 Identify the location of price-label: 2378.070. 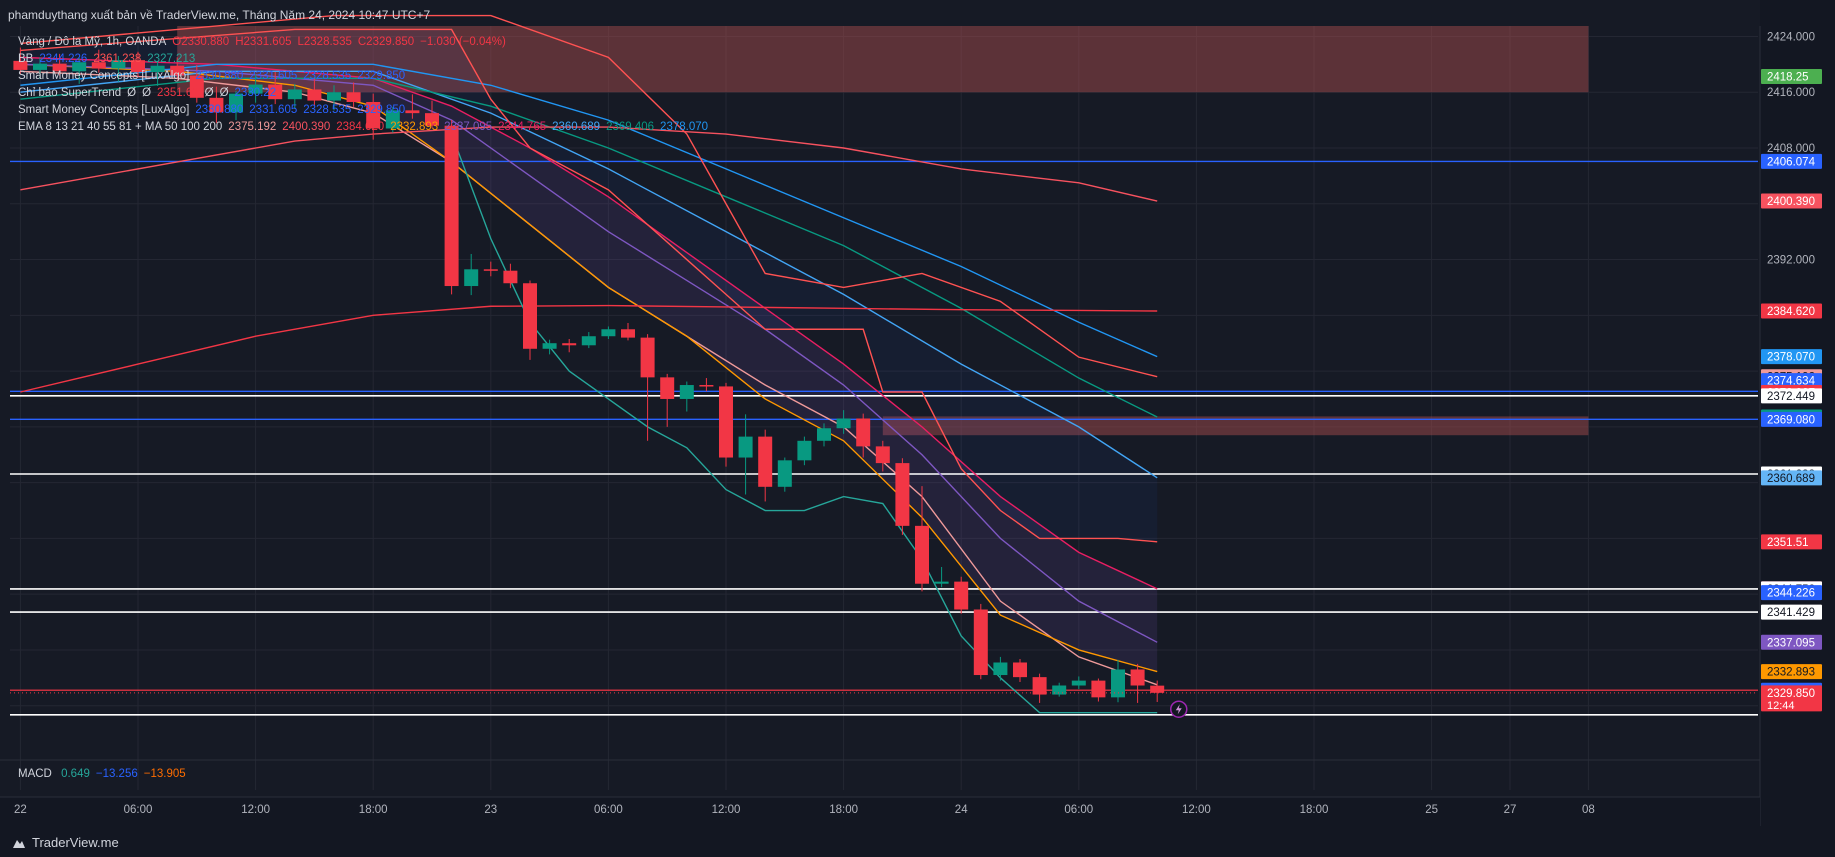
(1791, 358).